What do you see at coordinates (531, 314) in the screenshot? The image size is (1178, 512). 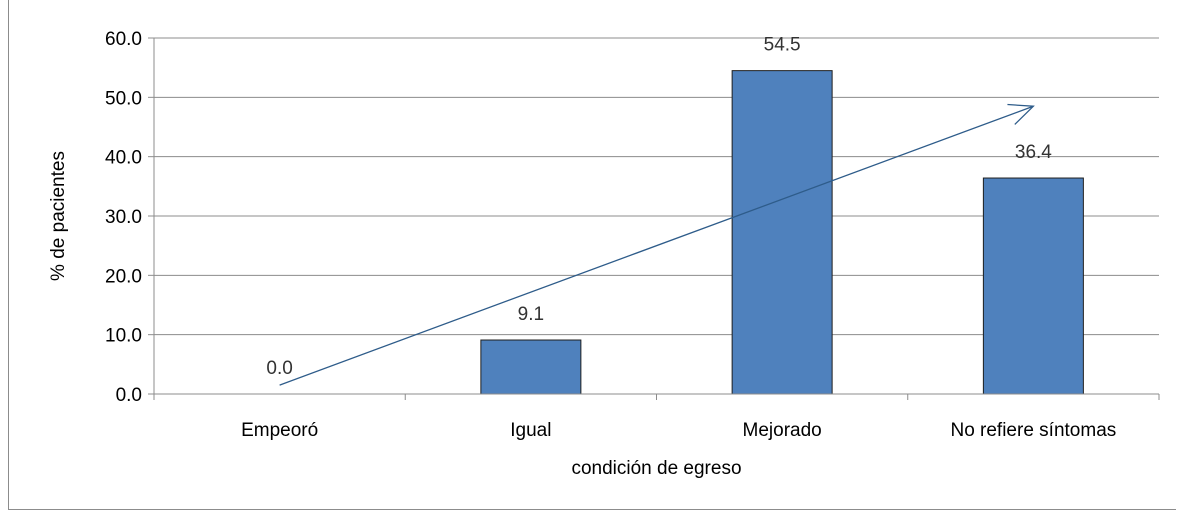 I see `data-label: 9.1` at bounding box center [531, 314].